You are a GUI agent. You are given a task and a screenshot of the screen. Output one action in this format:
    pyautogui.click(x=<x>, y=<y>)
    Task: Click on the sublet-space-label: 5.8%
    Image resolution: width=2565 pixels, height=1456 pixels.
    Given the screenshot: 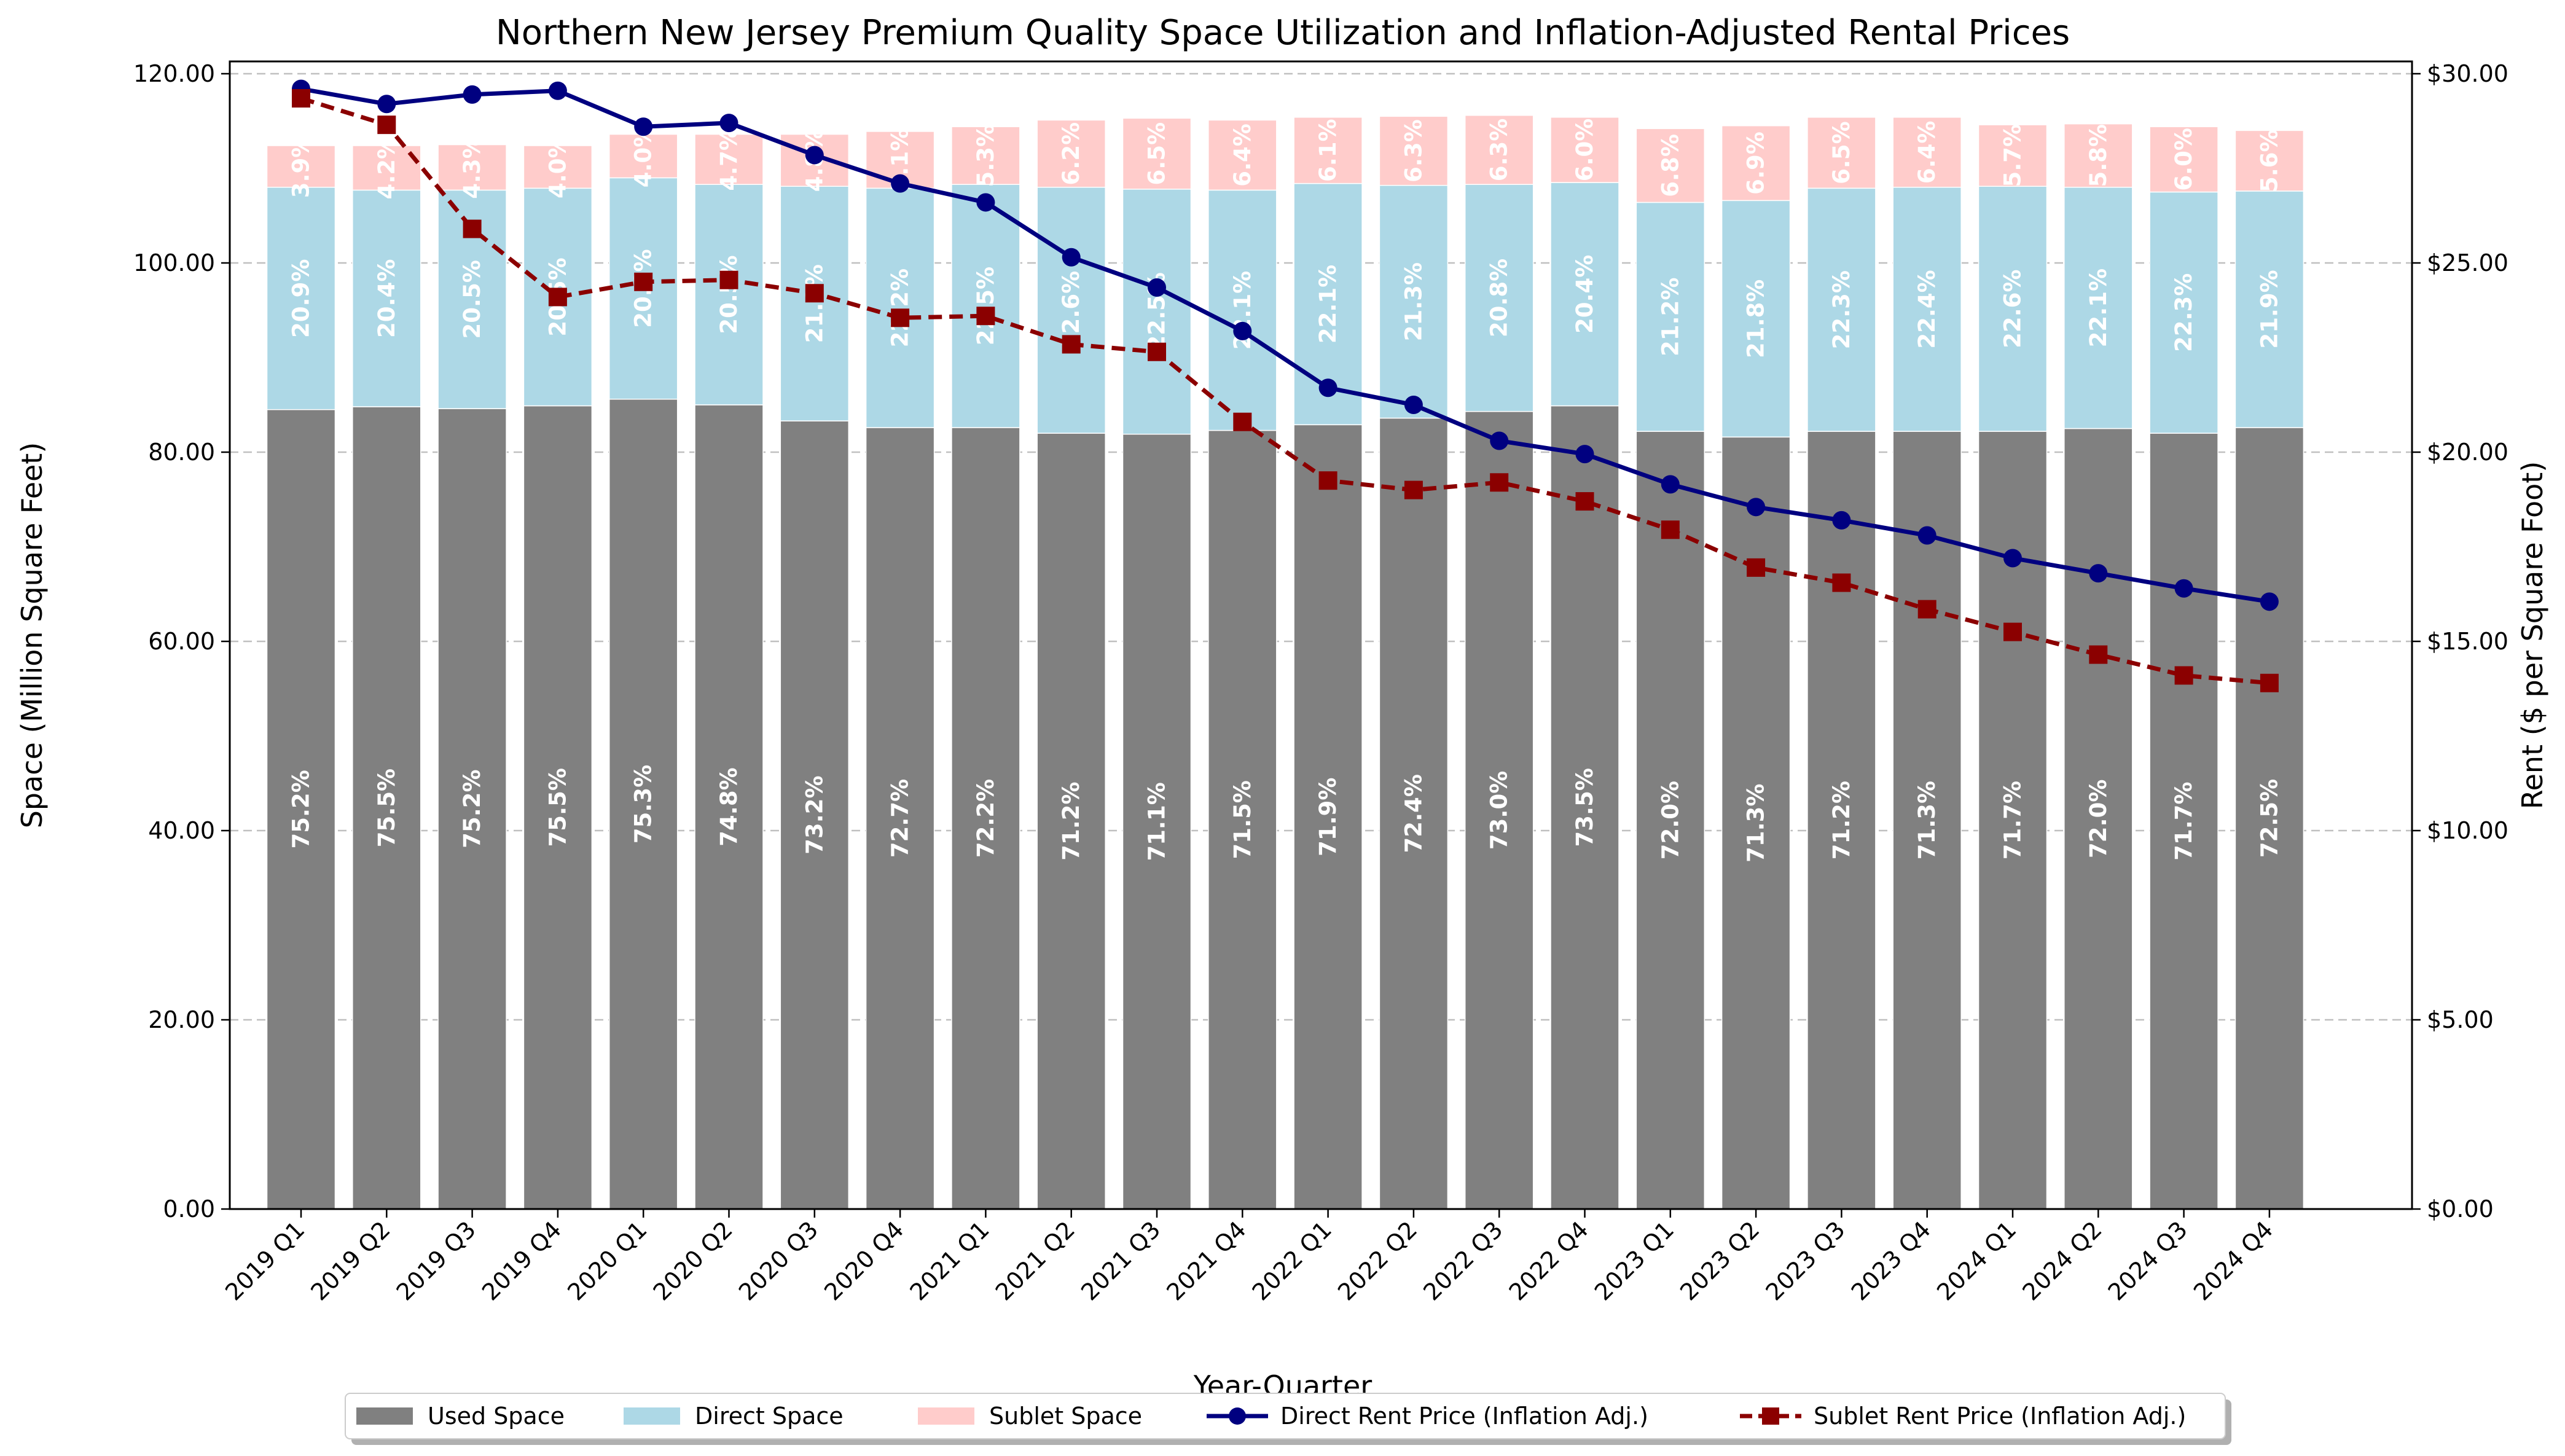 What is the action you would take?
    pyautogui.click(x=2098, y=155)
    